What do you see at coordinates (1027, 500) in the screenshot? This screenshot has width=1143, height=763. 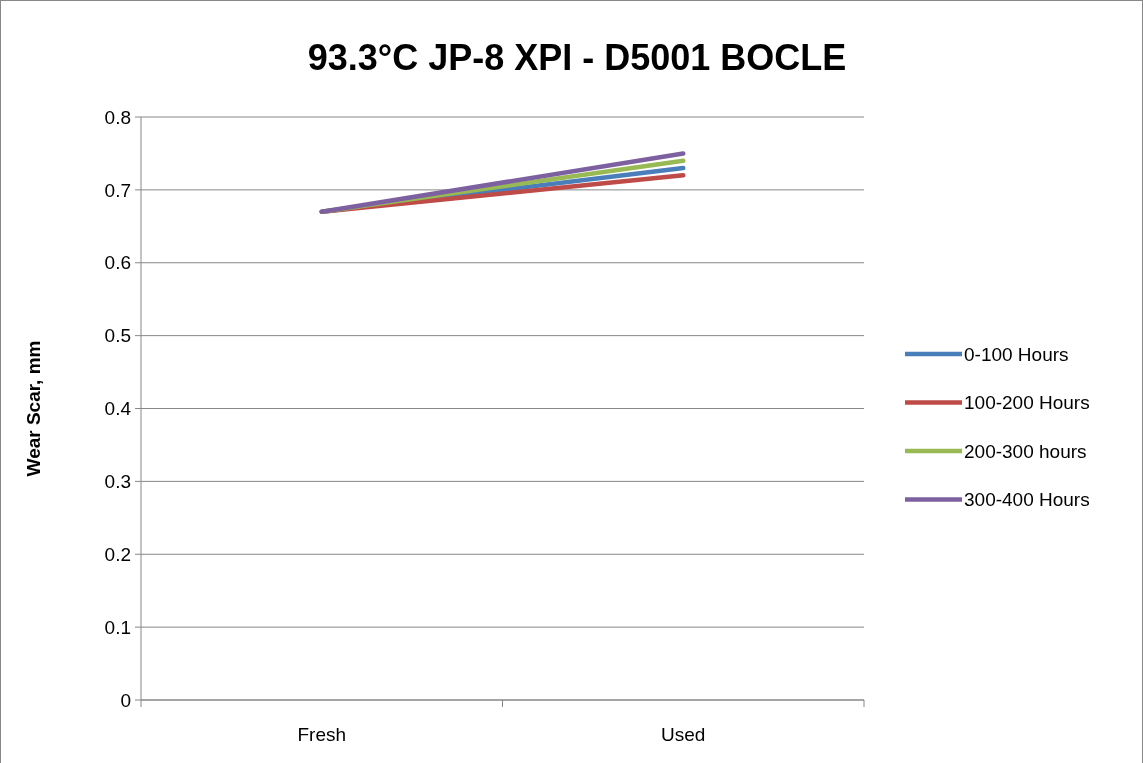 I see `legend-label: 300-400 Hours` at bounding box center [1027, 500].